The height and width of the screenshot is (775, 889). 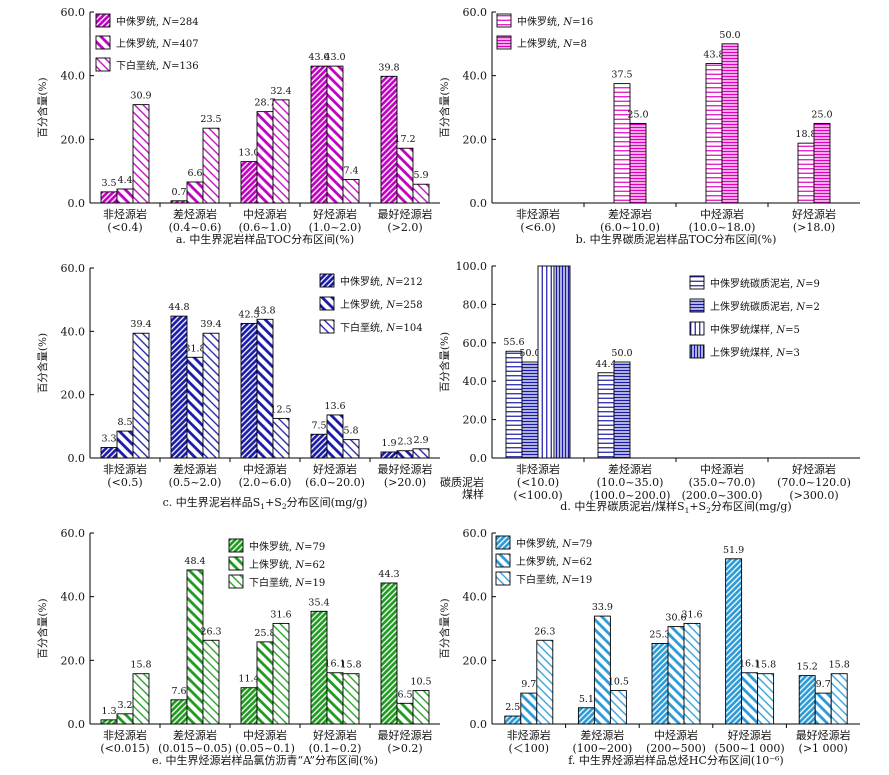 What do you see at coordinates (178, 307) in the screenshot?
I see `data-label: 44.8` at bounding box center [178, 307].